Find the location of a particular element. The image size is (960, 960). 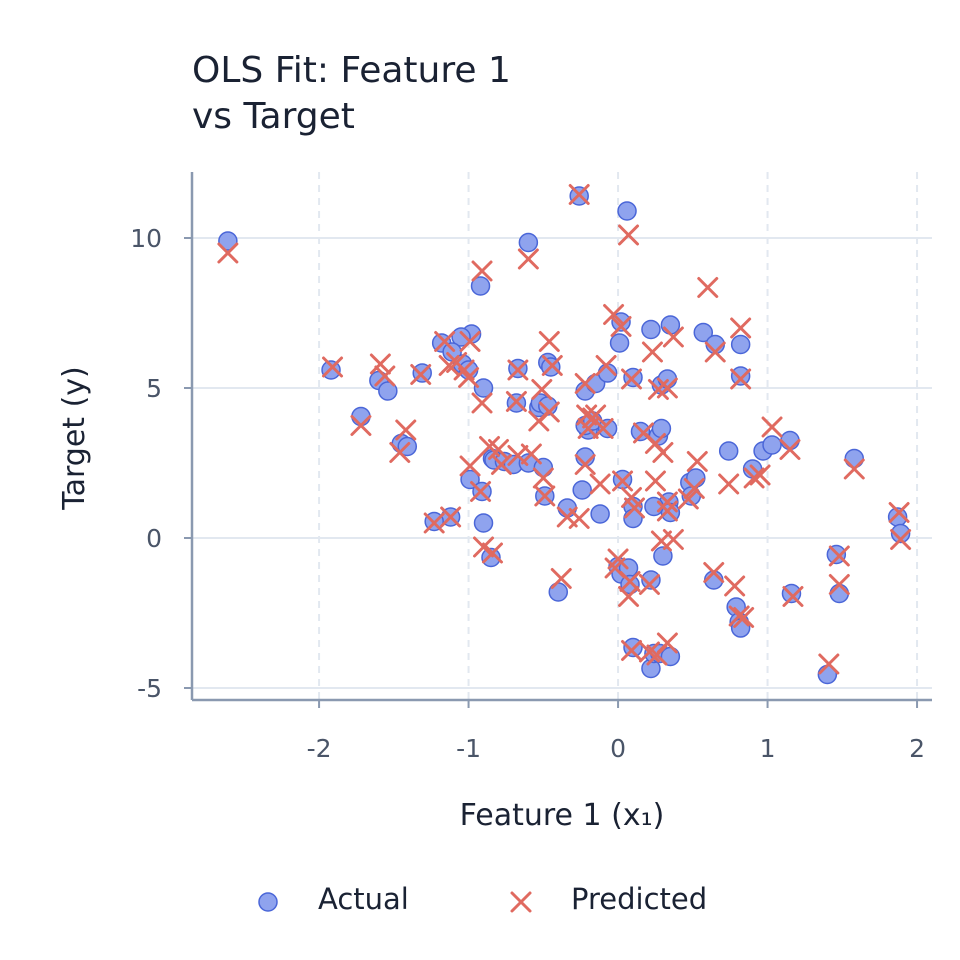

chart-title-line-1: OLS Fit: Feature 1 is located at coordinates (351, 70).